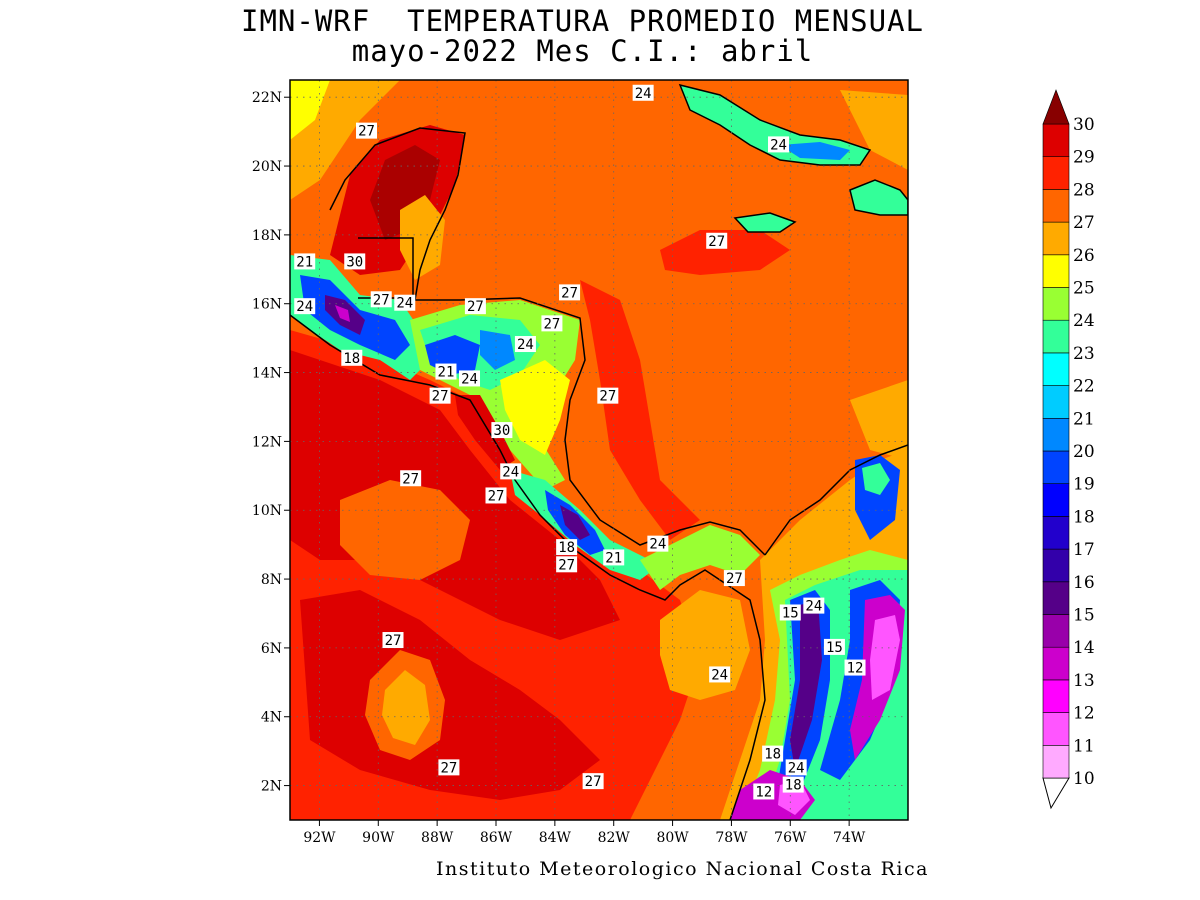  What do you see at coordinates (1084, 779) in the screenshot?
I see `colorbar-label: 10` at bounding box center [1084, 779].